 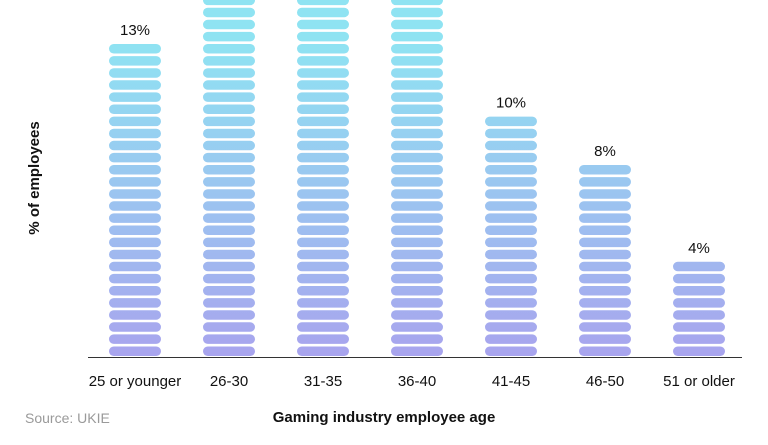 What do you see at coordinates (605, 381) in the screenshot?
I see `x-tick-label: 46-50` at bounding box center [605, 381].